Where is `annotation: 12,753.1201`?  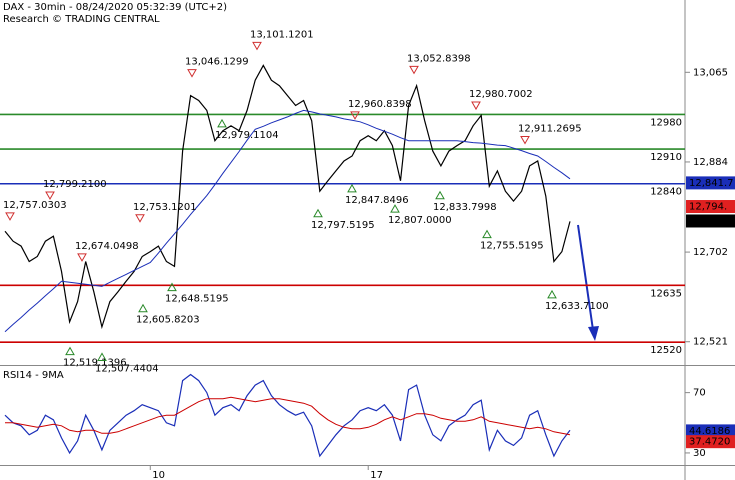 annotation: 12,753.1201 is located at coordinates (165, 207).